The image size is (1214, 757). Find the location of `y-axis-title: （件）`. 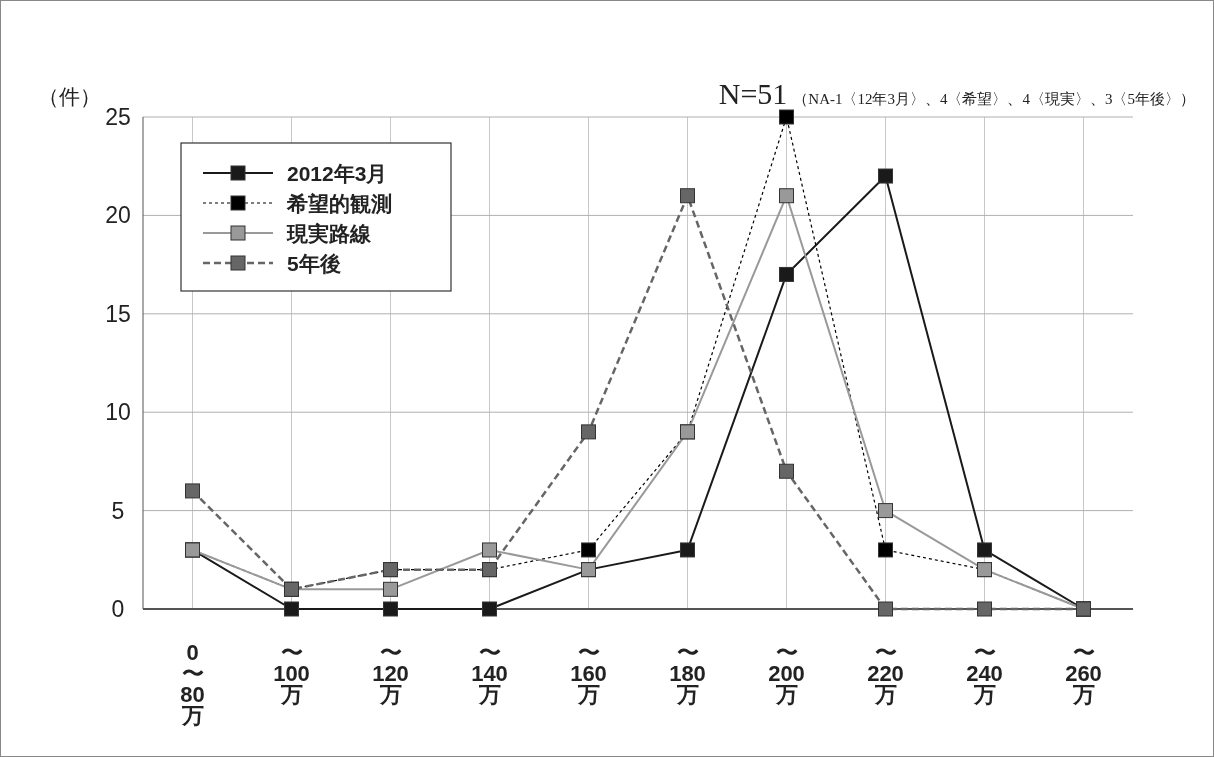

y-axis-title: （件） is located at coordinates (69, 96).